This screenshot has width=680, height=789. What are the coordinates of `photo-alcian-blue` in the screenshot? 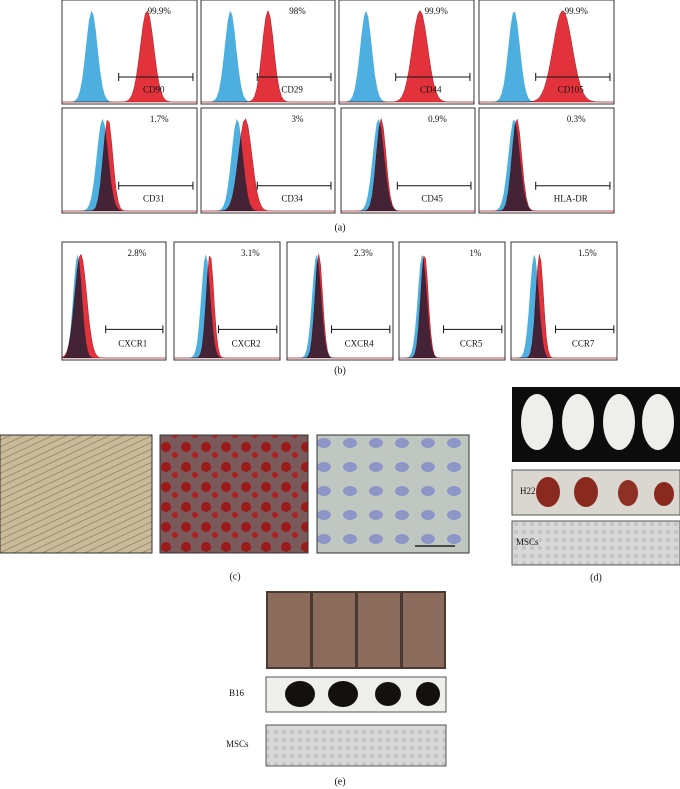 It's located at (393, 494).